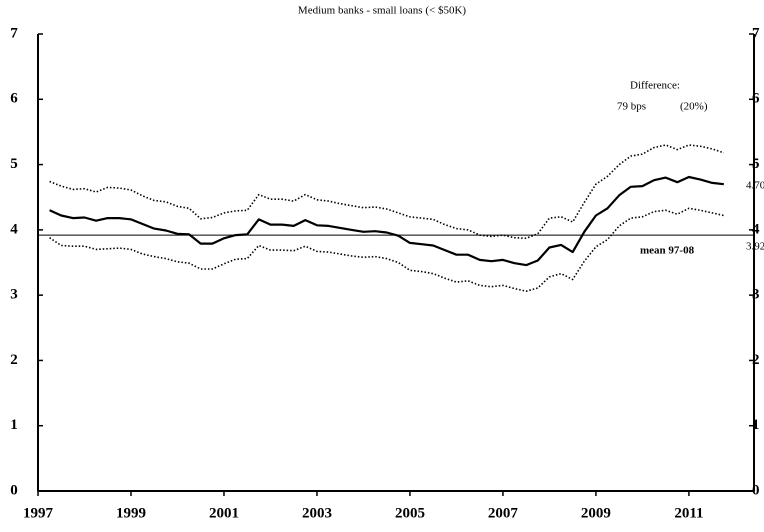 This screenshot has height=532, width=764. What do you see at coordinates (756, 490) in the screenshot?
I see `y2-tick-label: 0` at bounding box center [756, 490].